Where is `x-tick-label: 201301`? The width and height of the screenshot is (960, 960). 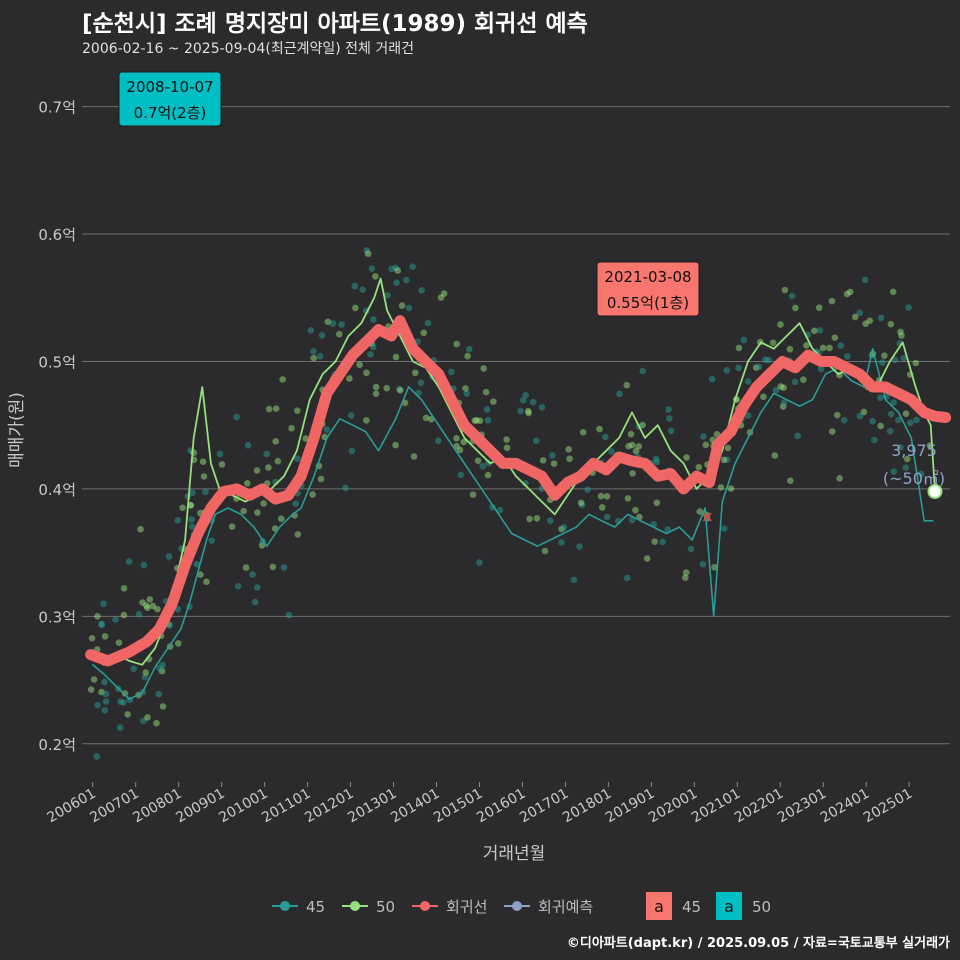
x-tick-label: 201301 is located at coordinates (372, 806).